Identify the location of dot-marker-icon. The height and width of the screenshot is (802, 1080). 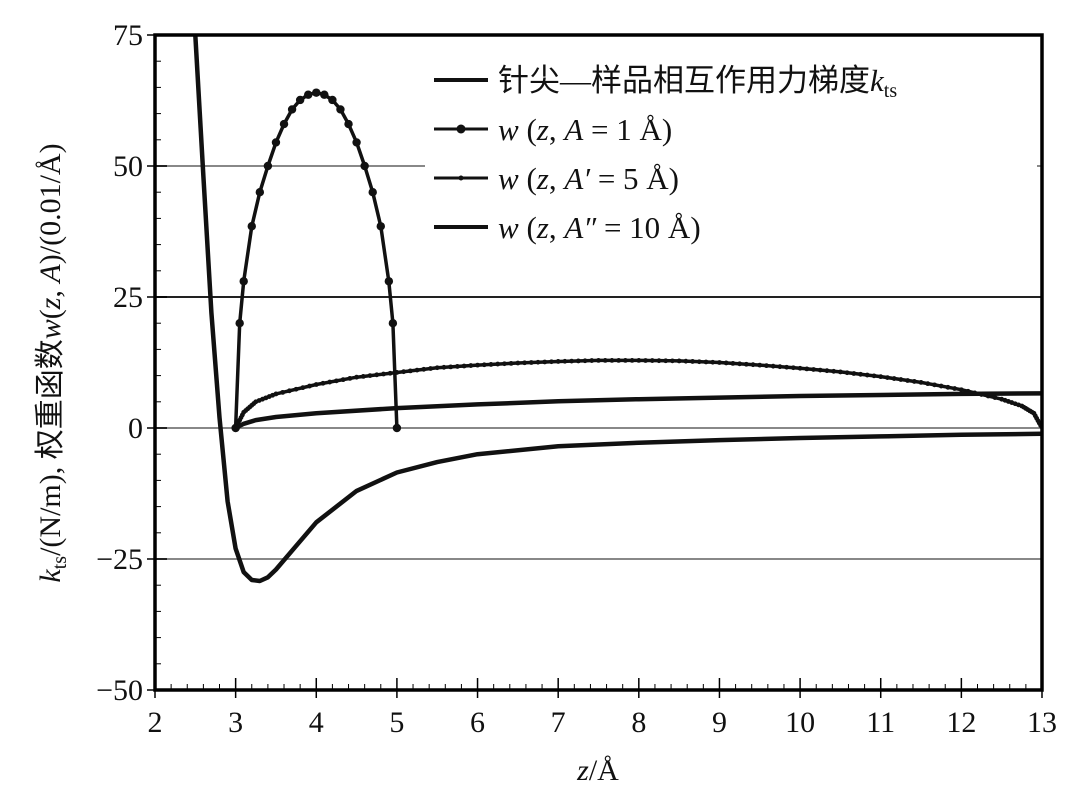
(461, 129).